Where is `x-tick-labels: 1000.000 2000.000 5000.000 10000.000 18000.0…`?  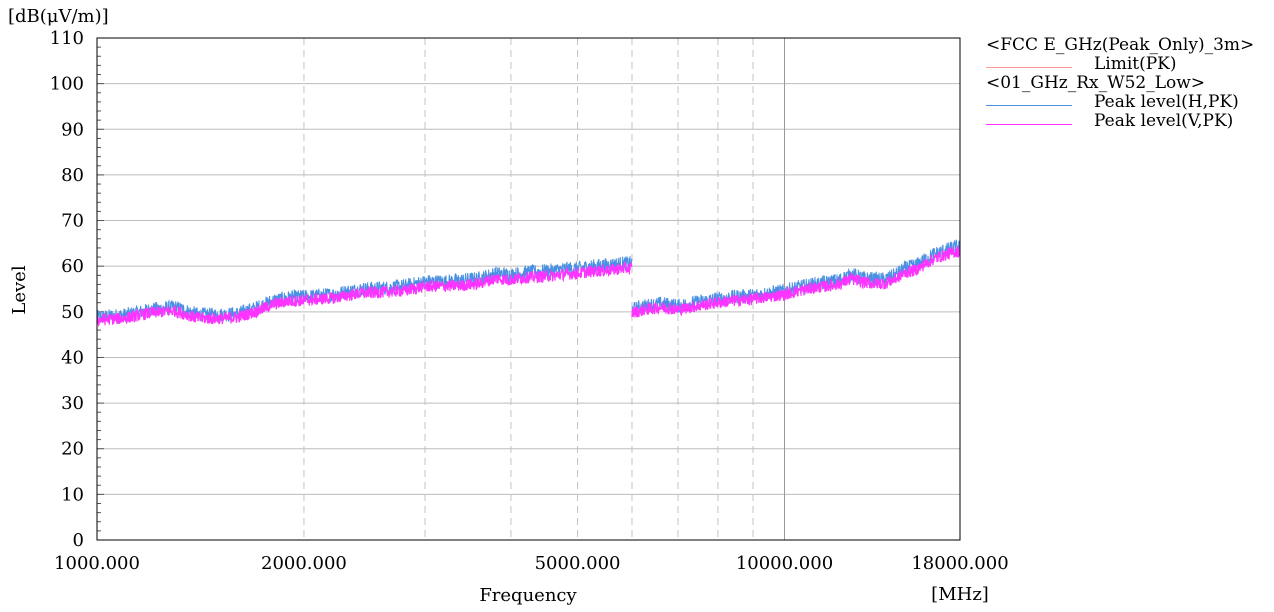
x-tick-labels: 1000.000 2000.000 5000.000 10000.000 18000.0… is located at coordinates (531, 563).